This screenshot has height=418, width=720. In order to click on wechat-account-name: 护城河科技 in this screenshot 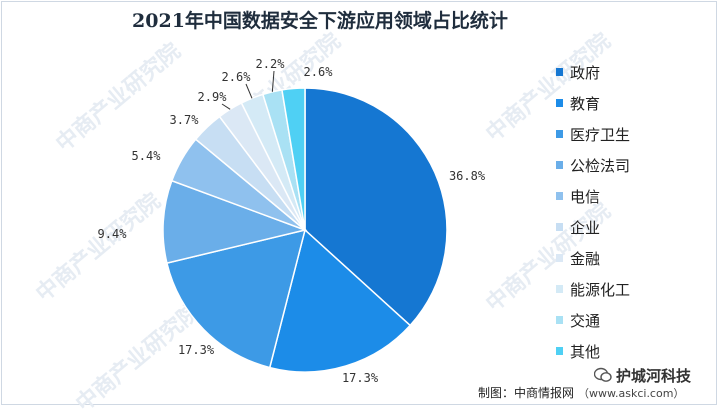, I will do `click(654, 376)`.